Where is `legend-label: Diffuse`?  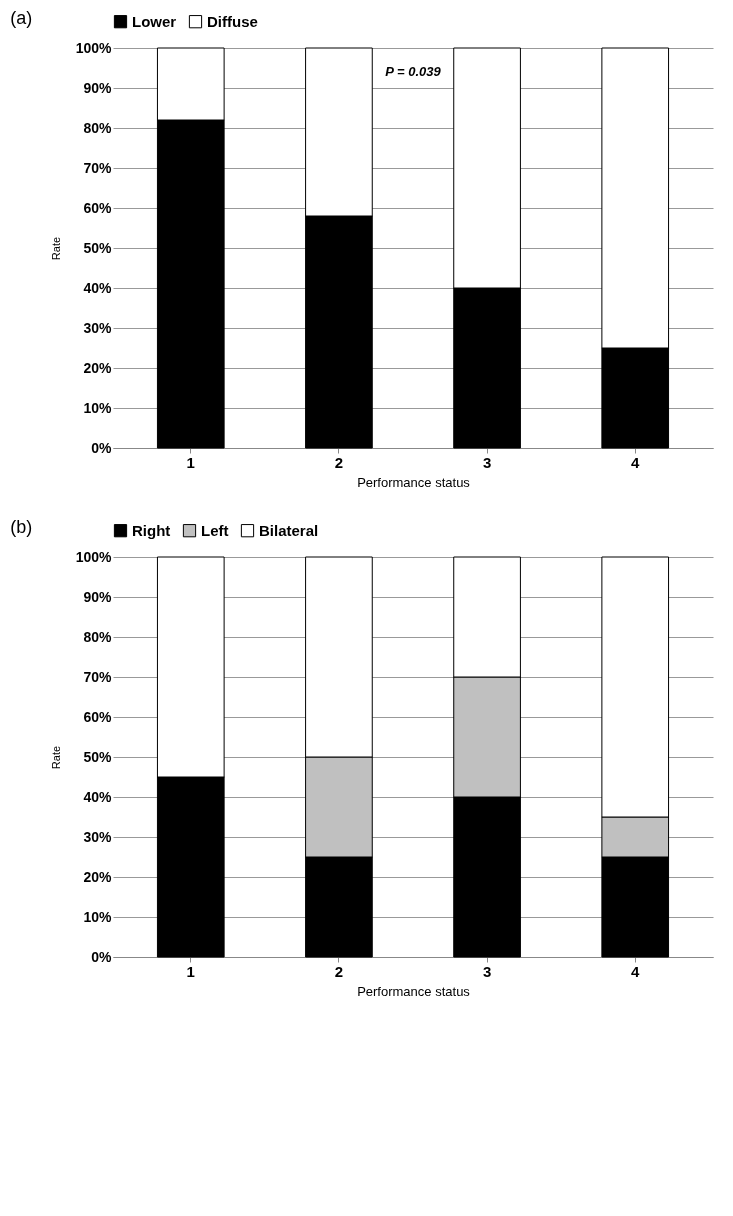 legend-label: Diffuse is located at coordinates (232, 21).